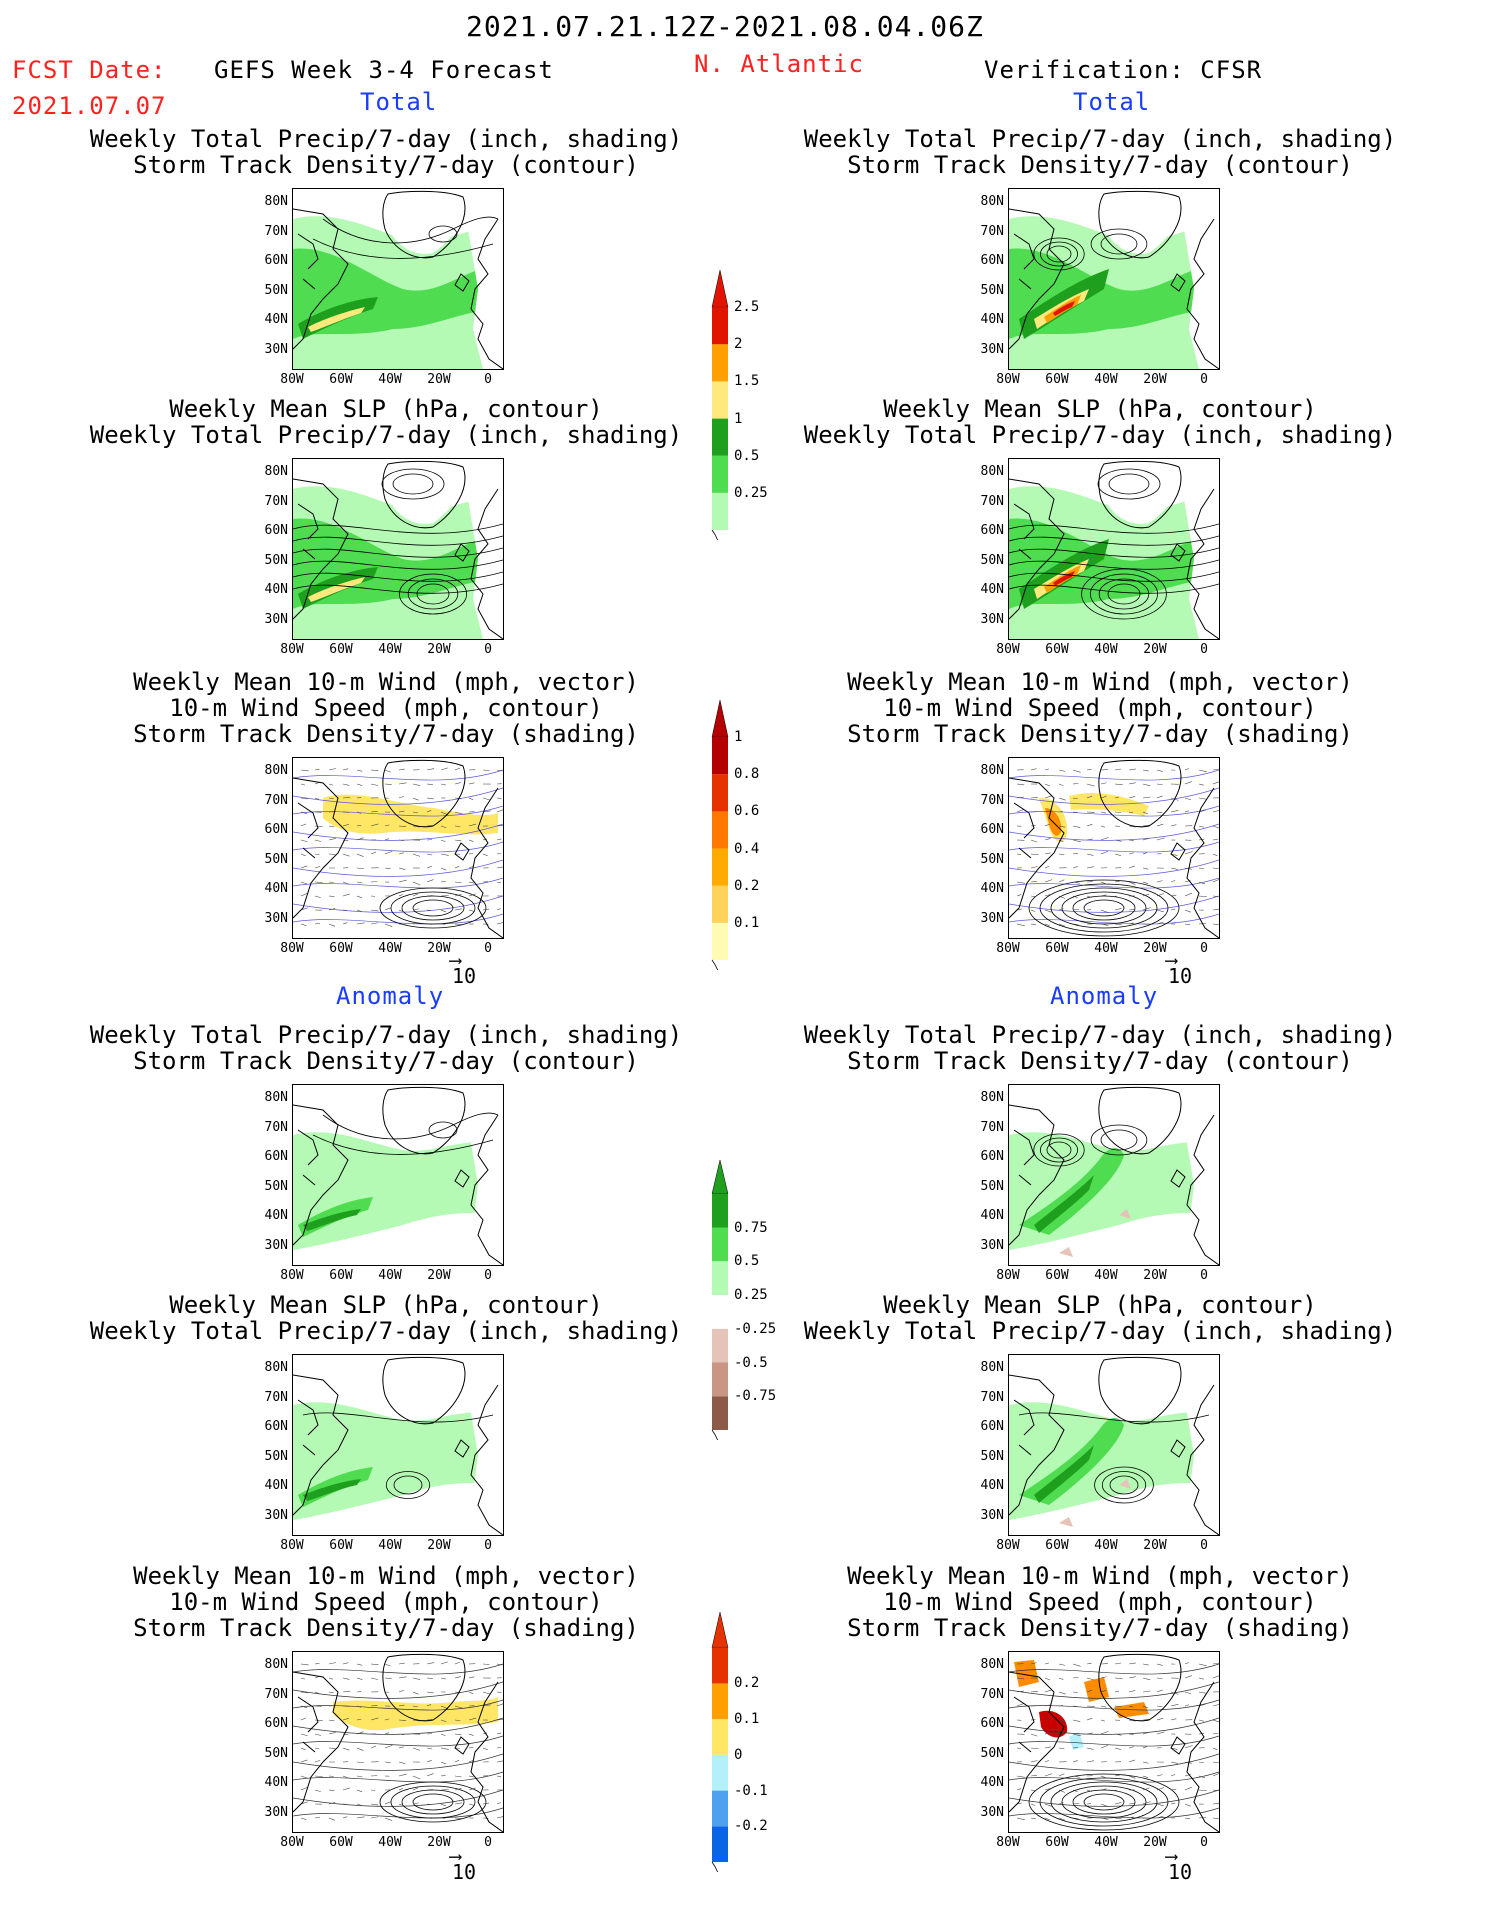  What do you see at coordinates (751, 1790) in the screenshot?
I see `colorbar-tick-label: -0.1` at bounding box center [751, 1790].